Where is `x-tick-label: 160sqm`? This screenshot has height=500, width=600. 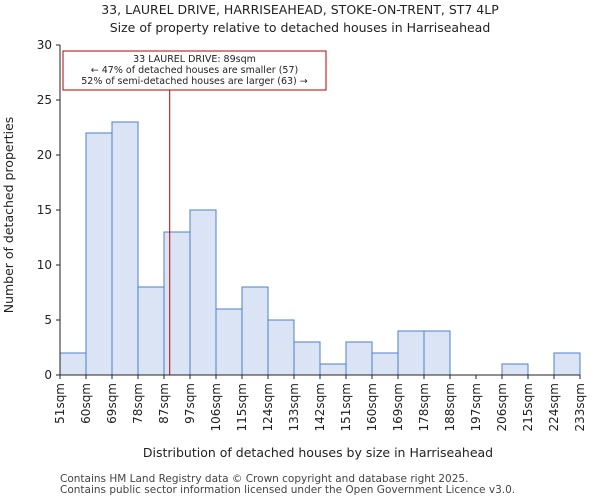
x-tick-label: 160sqm is located at coordinates (372, 407).